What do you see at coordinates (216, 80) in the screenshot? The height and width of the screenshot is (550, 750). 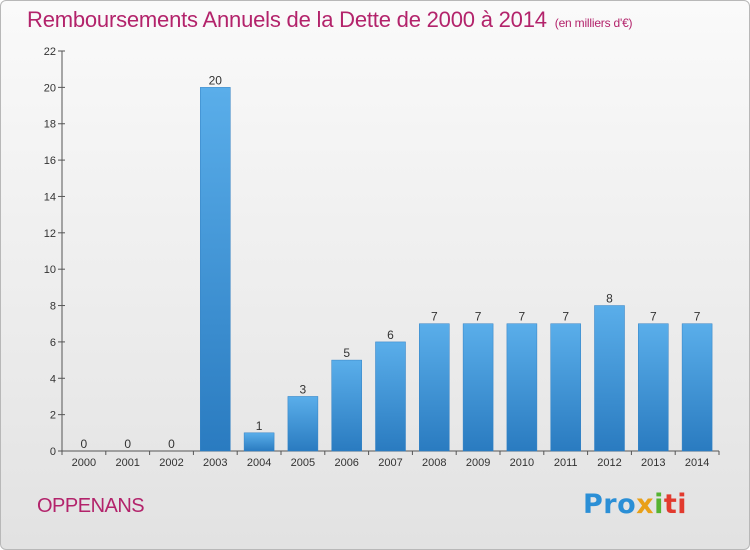 I see `data-label: 20` at bounding box center [216, 80].